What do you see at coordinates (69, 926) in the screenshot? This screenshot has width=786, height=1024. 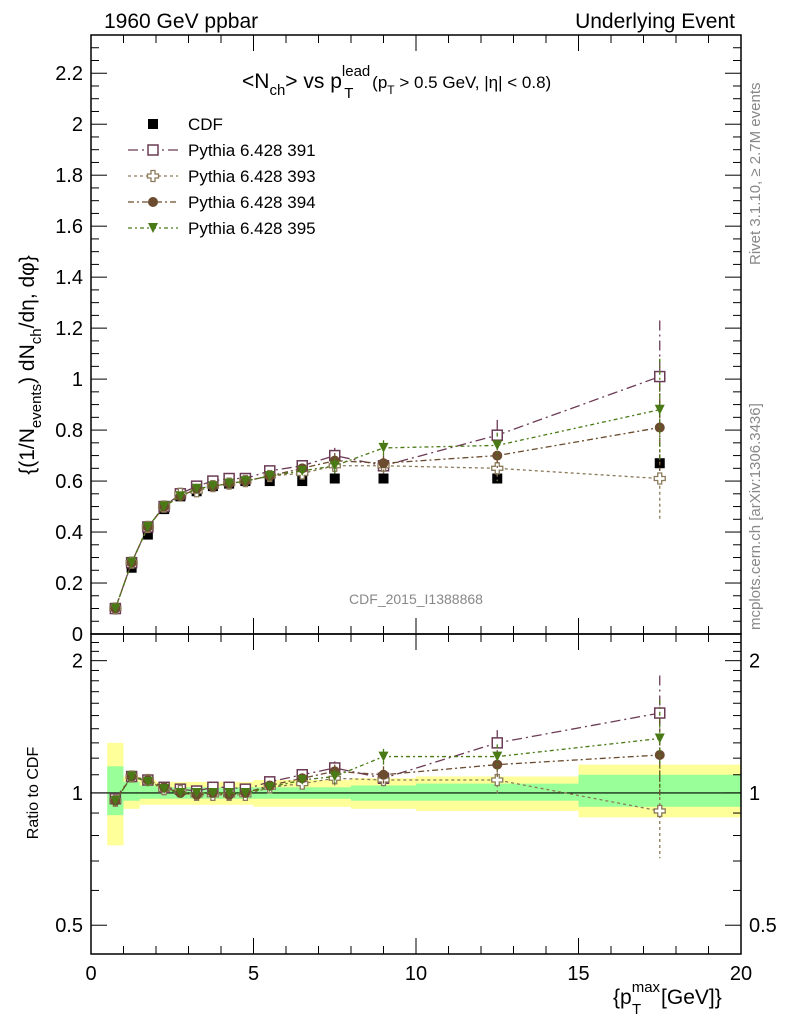 I see `ratio-y-tick-label: 0.5` at bounding box center [69, 926].